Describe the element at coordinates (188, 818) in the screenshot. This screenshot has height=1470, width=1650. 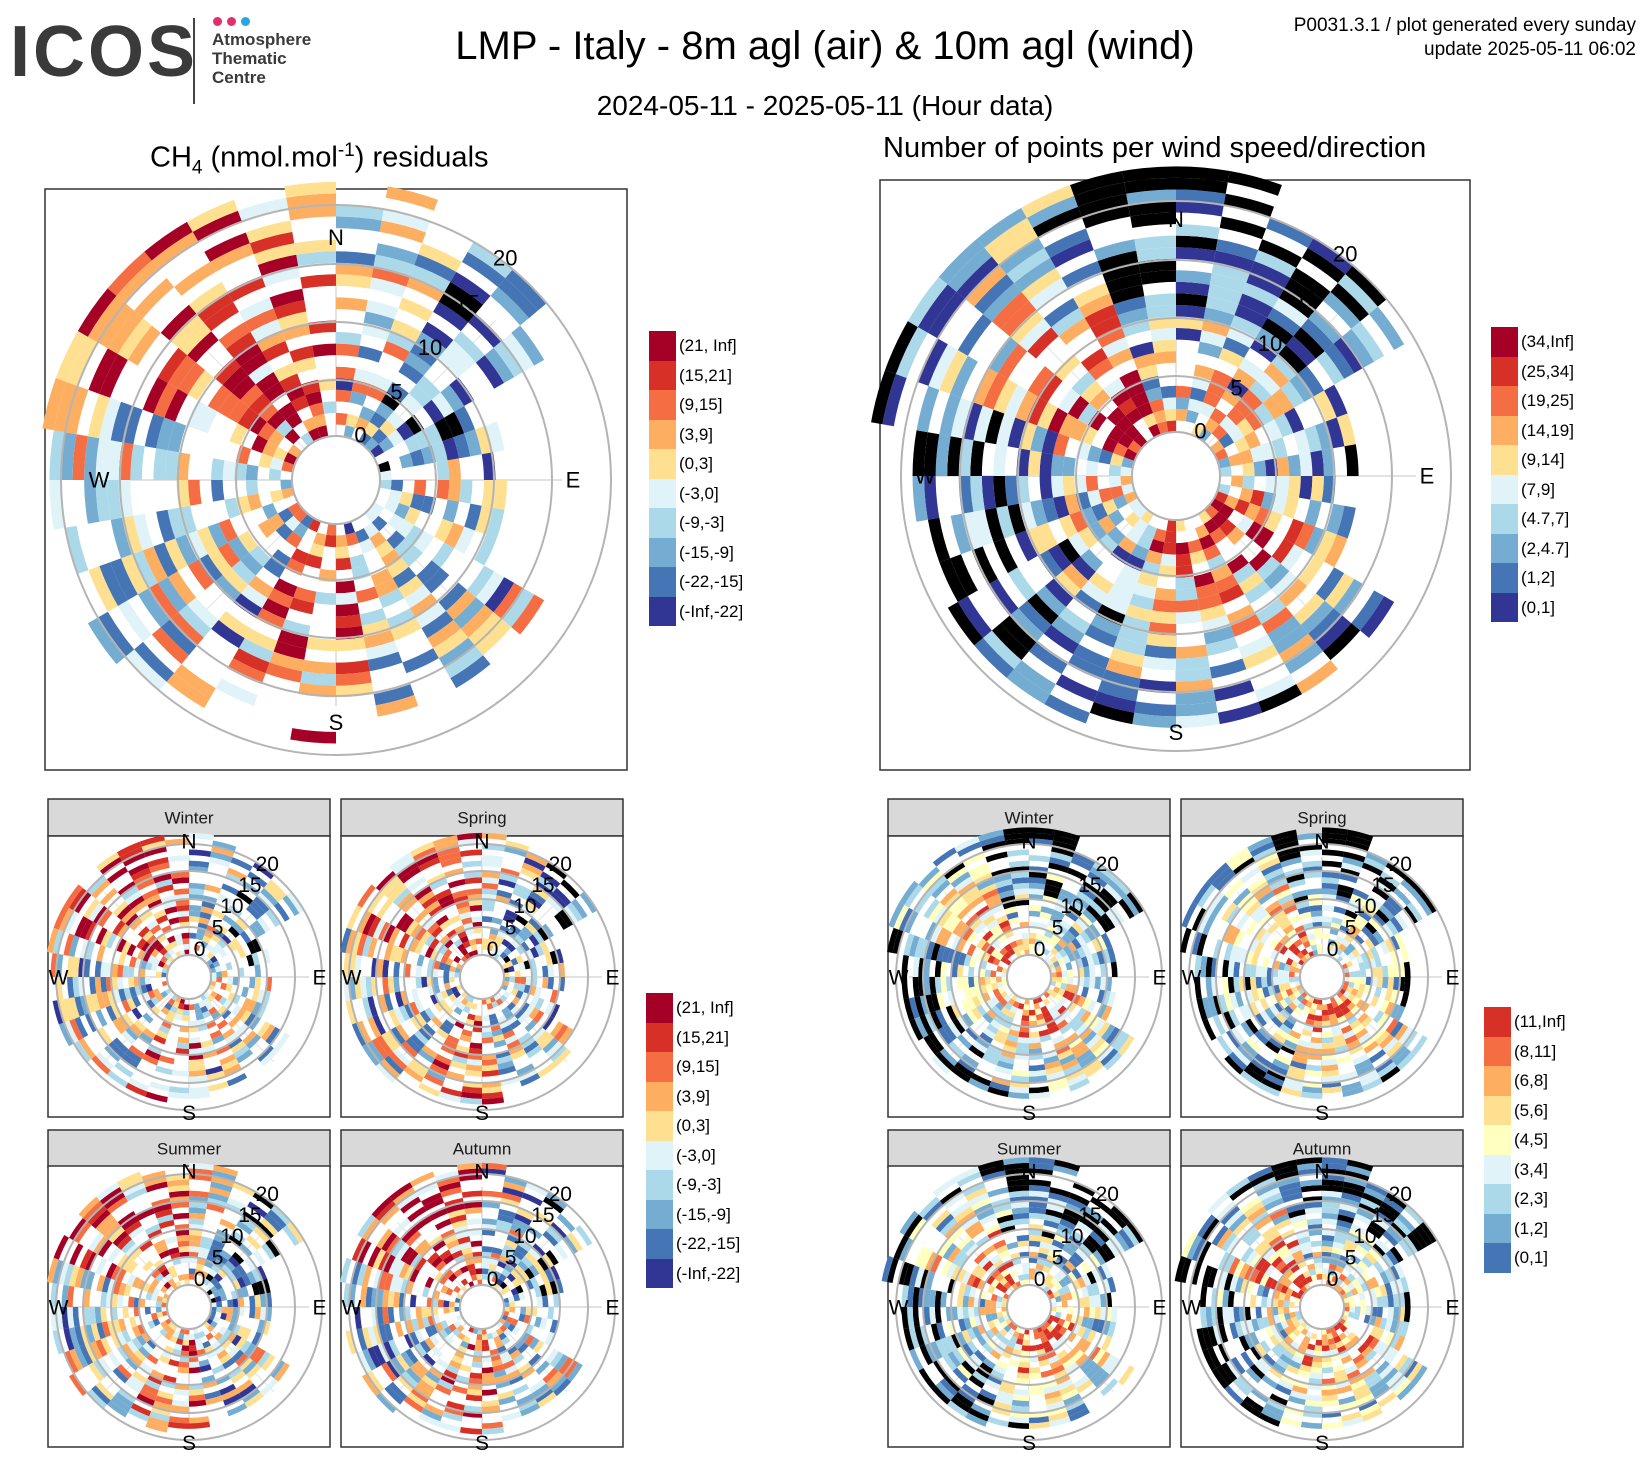
I see `facet-label: Winter` at that location.